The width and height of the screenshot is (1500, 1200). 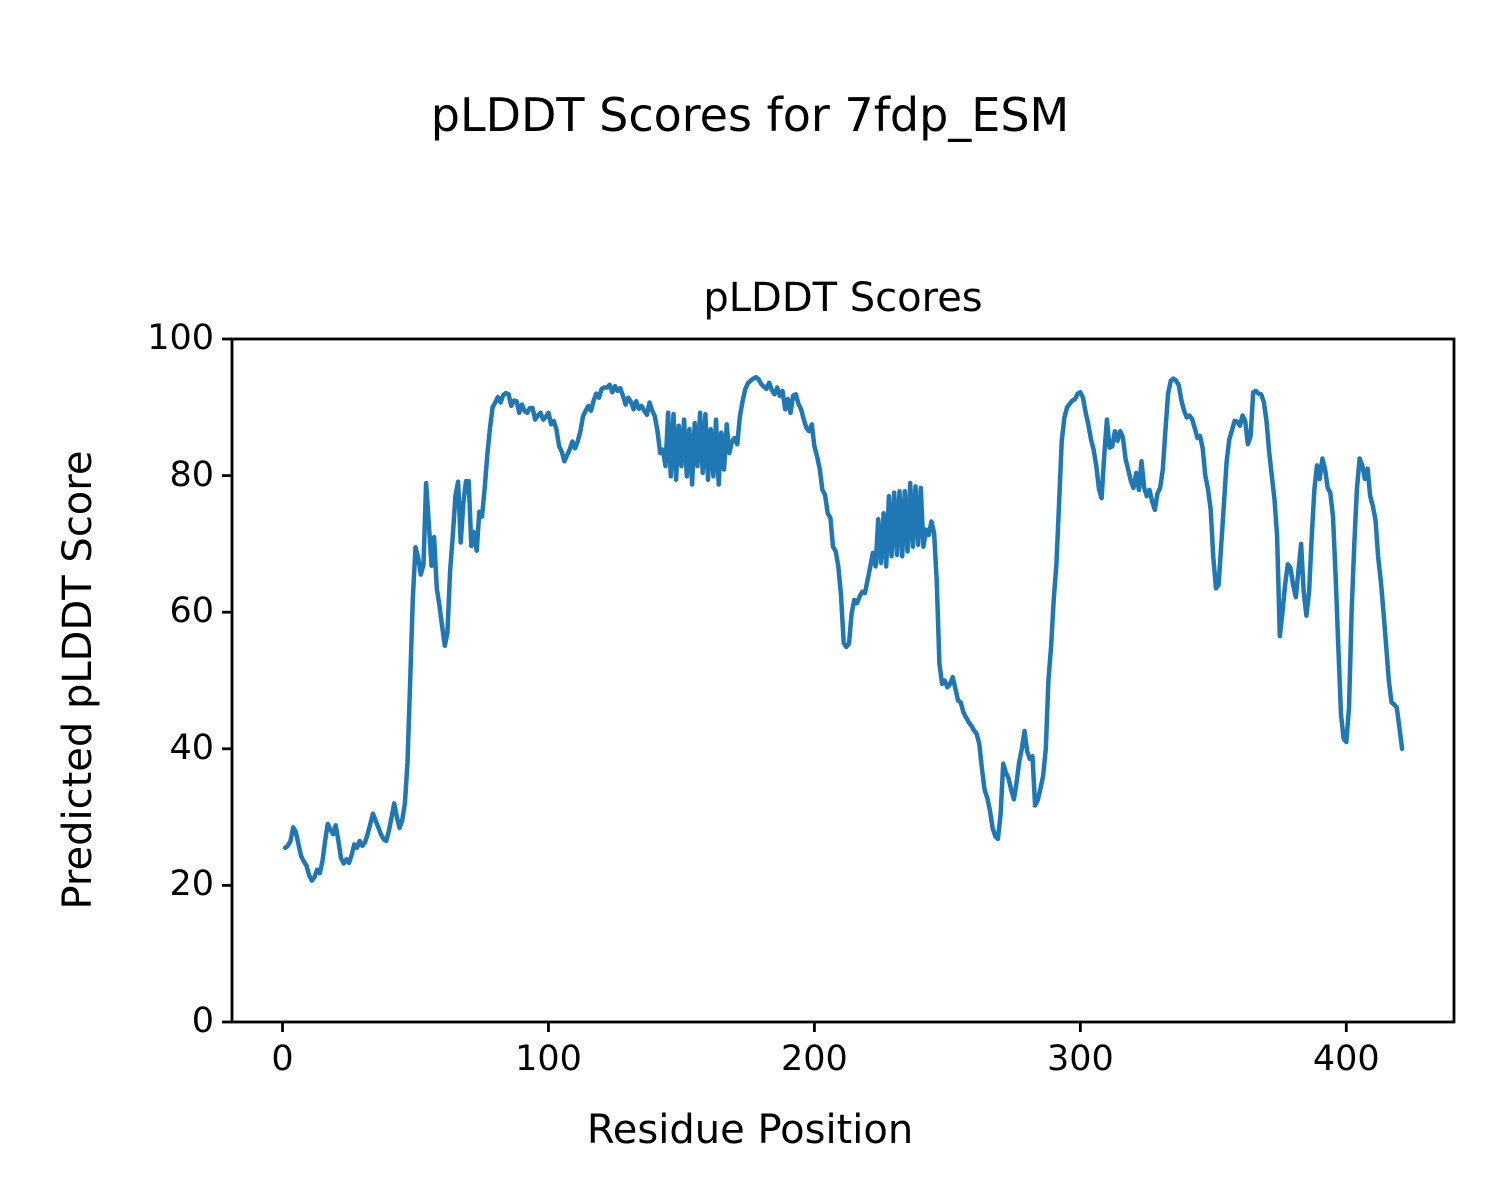 What do you see at coordinates (202, 1021) in the screenshot?
I see `y-tick-label: 0` at bounding box center [202, 1021].